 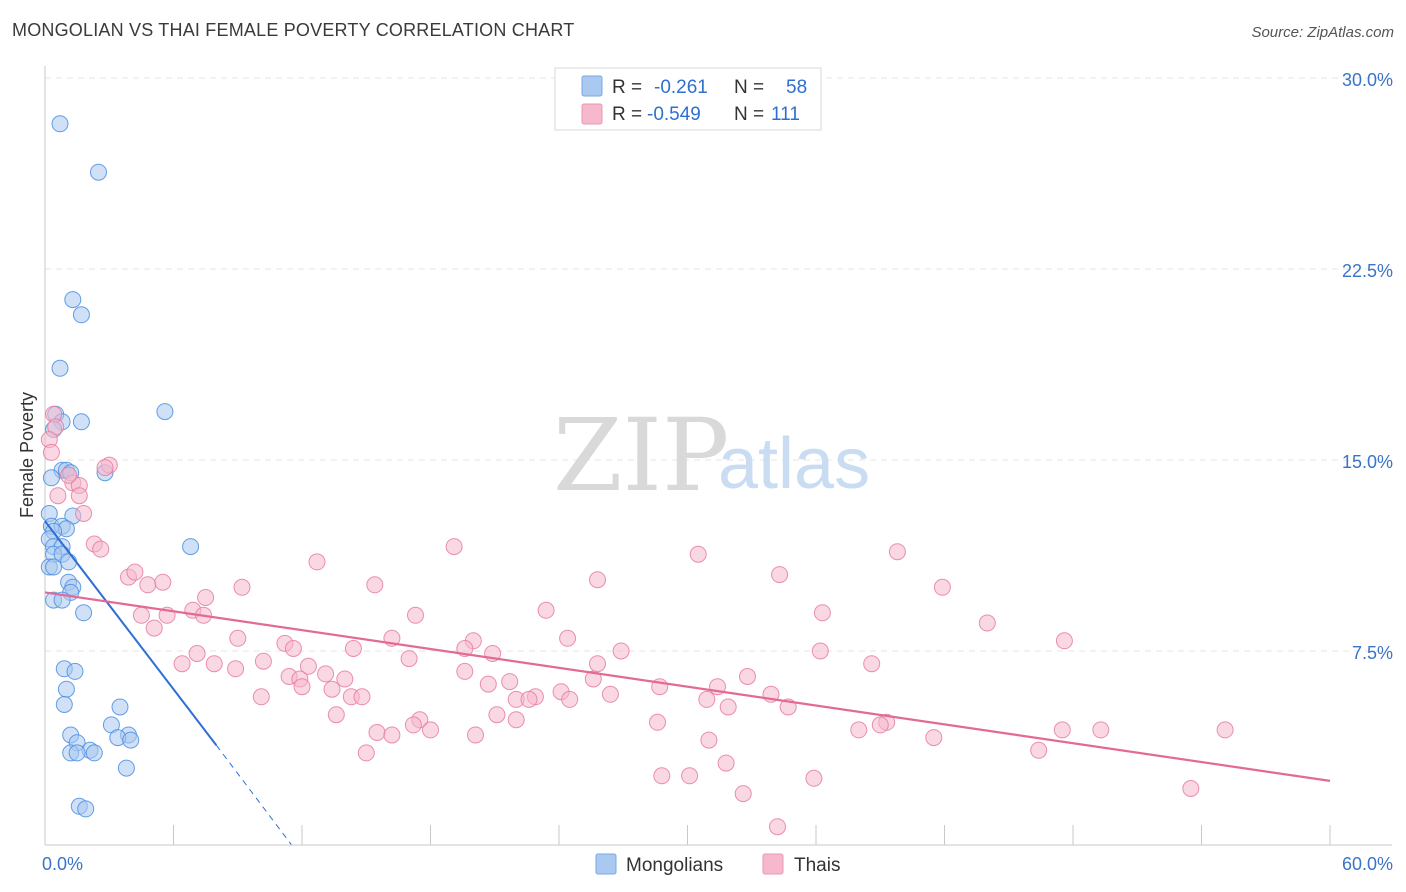 I want to click on y-tick-label-1: 15.0%, so click(x=1367, y=462).